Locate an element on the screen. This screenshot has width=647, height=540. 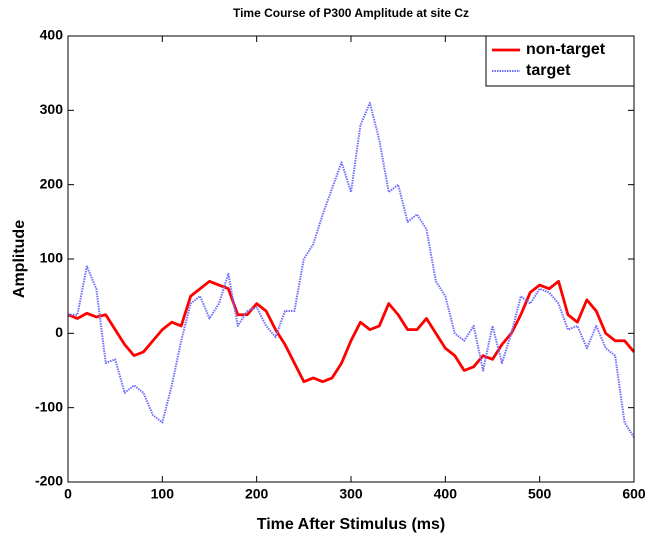
x-axis-label: Time After Stimulus (ms) is located at coordinates (351, 524).